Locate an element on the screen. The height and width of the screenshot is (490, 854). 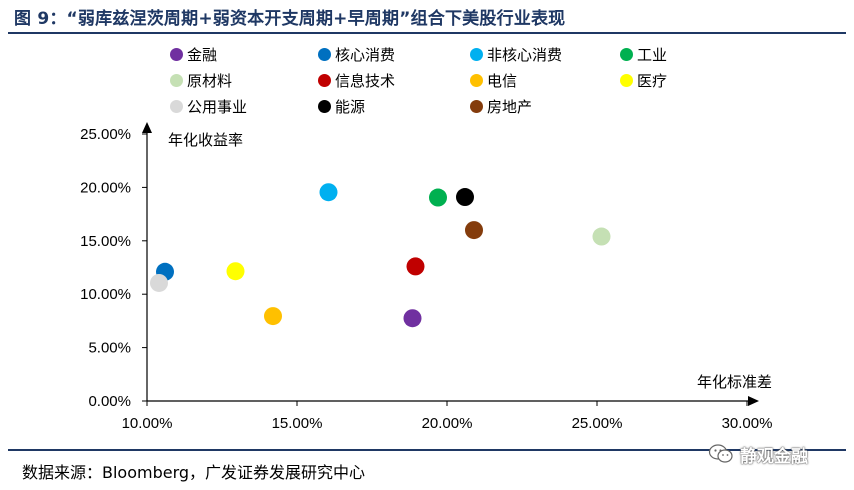
data-point-原材料 is located at coordinates (601, 236).